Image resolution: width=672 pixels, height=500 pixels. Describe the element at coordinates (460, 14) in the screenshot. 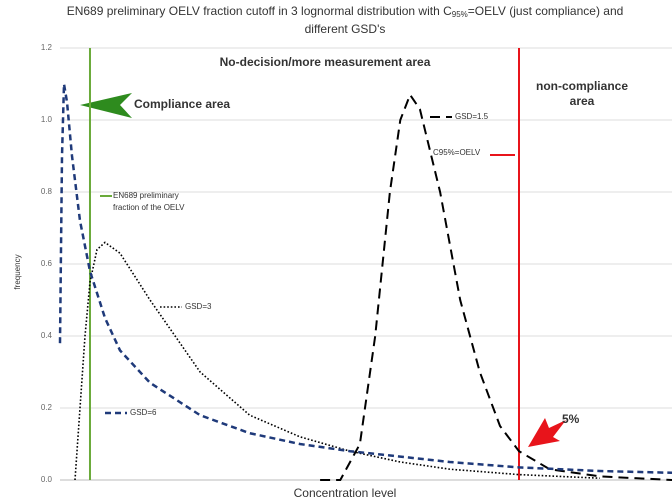

I see `title-subscript: 95%` at that location.